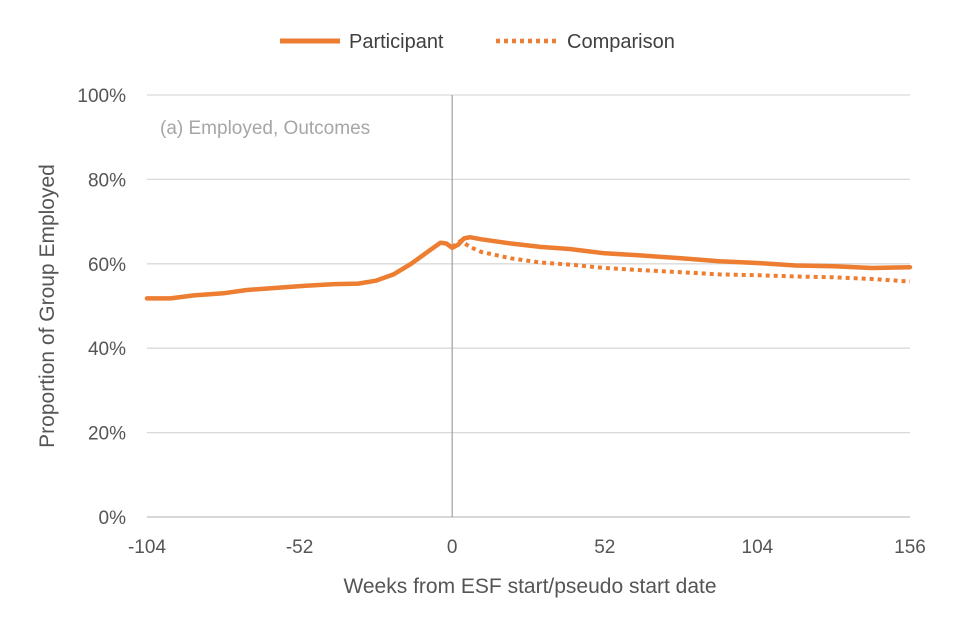 This screenshot has width=960, height=640. What do you see at coordinates (101, 307) in the screenshot?
I see `y-axis-ticks: 0% 20% 40% 60% 80% 100%` at bounding box center [101, 307].